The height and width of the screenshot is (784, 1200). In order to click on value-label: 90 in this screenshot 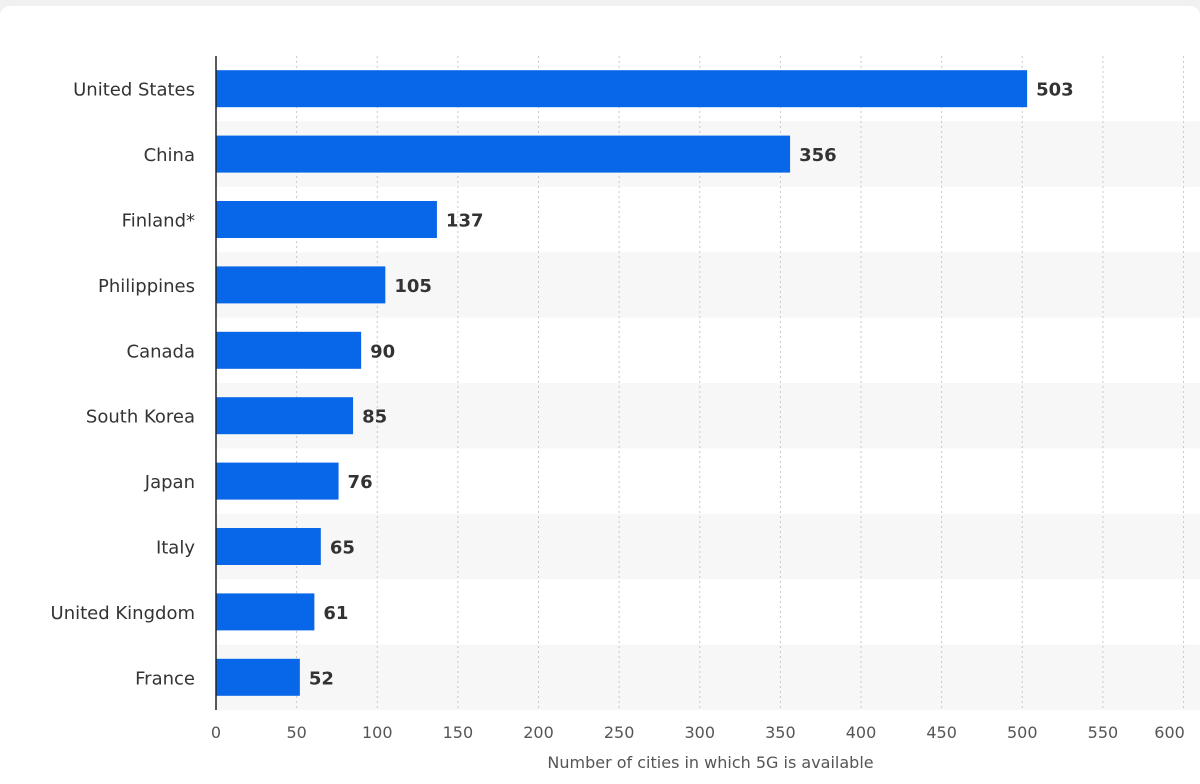, I will do `click(382, 351)`.